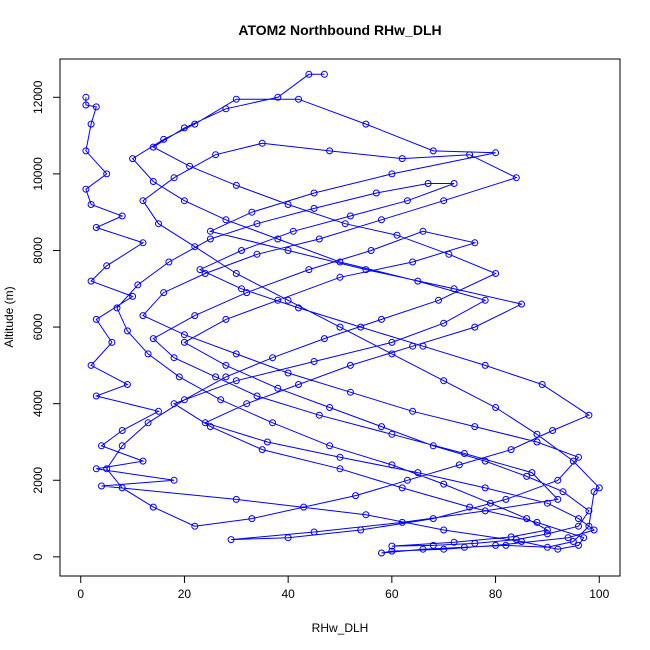  Describe the element at coordinates (343, 588) in the screenshot. I see `x-axis: 0 20 40 60 80 100` at that location.